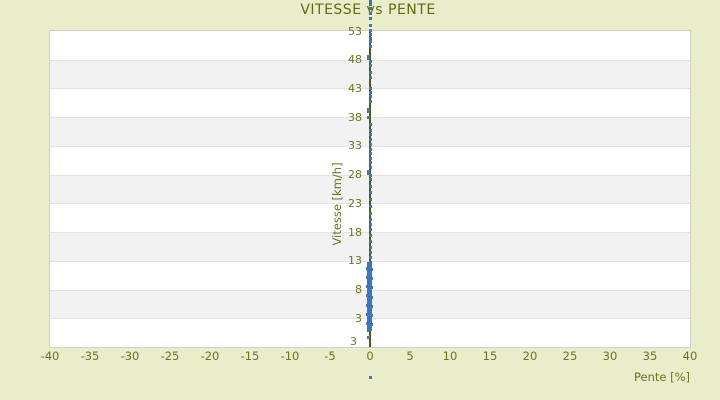 The height and width of the screenshot is (400, 720). I want to click on y-tick-label: 13, so click(355, 261).